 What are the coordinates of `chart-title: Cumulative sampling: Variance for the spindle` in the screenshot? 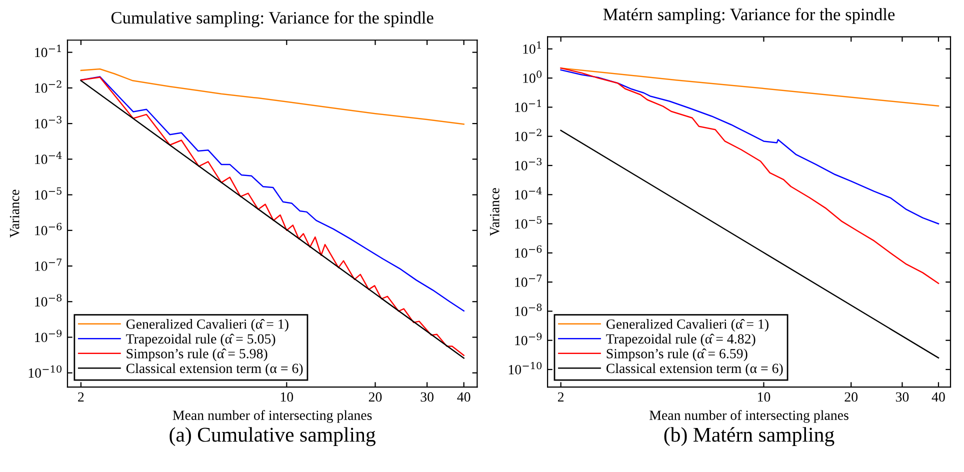 It's located at (272, 19).